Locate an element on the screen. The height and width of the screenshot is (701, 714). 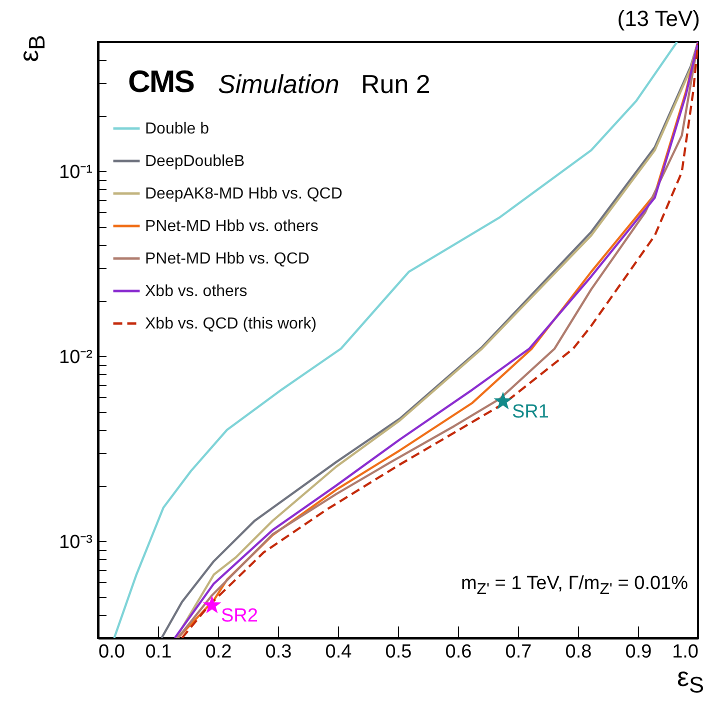
x-tick-label: 0.6 is located at coordinates (458, 652).